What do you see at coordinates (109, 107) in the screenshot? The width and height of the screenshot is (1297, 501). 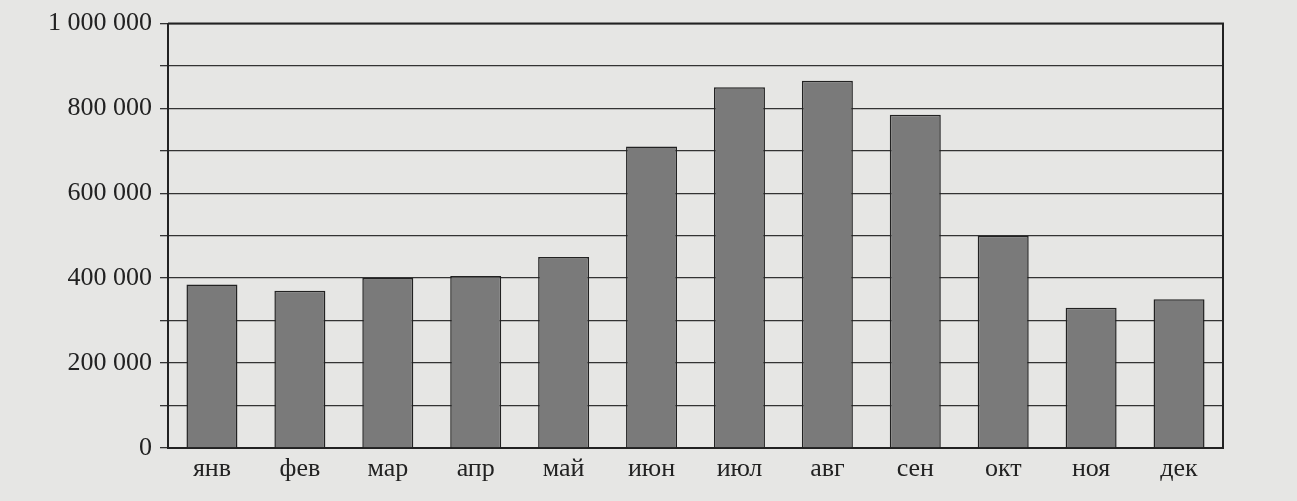 I see `y-tick-label: 800 000` at bounding box center [109, 107].